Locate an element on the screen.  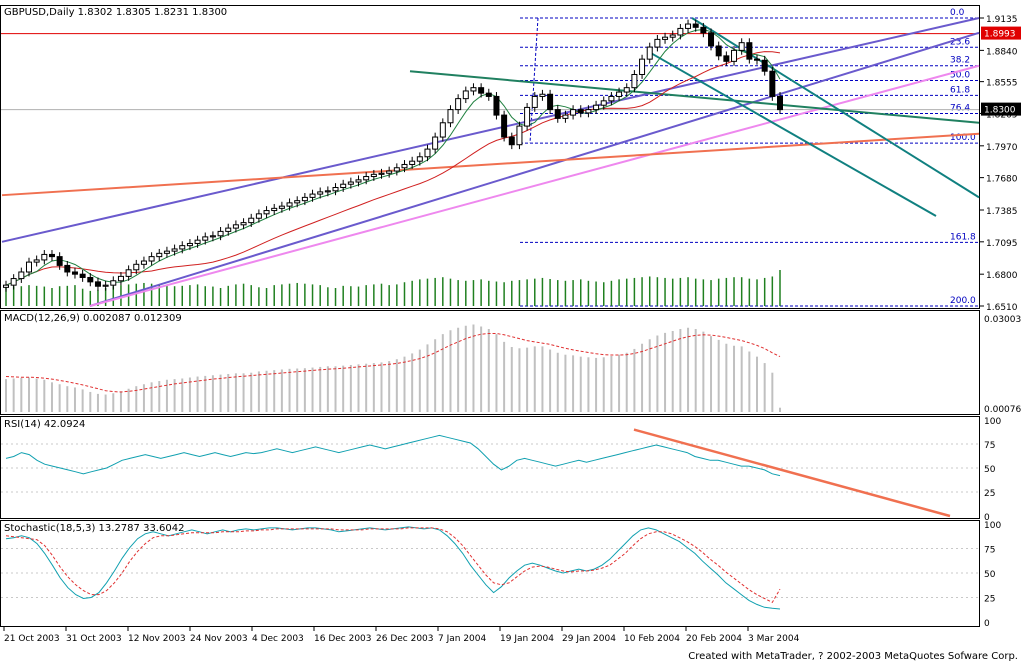
fibo-level-label: 100.0 is located at coordinates (963, 138).